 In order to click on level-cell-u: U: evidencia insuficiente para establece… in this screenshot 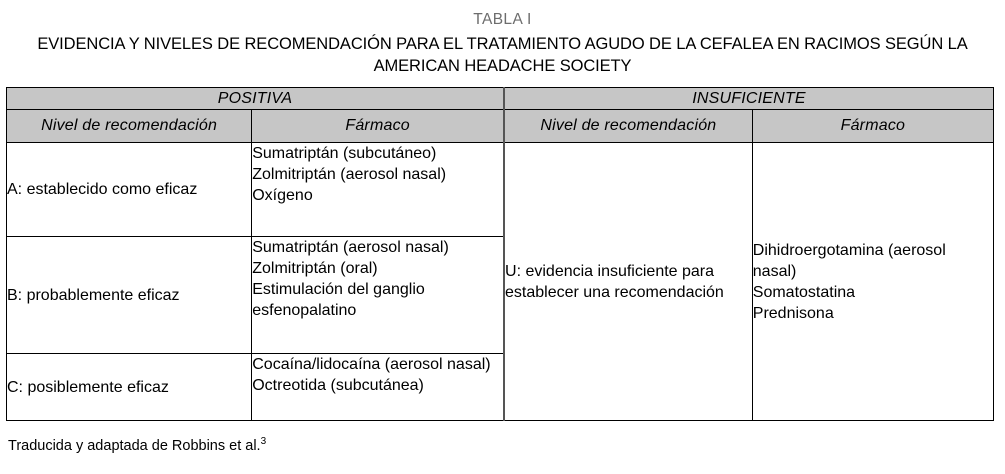, I will do `click(628, 281)`.